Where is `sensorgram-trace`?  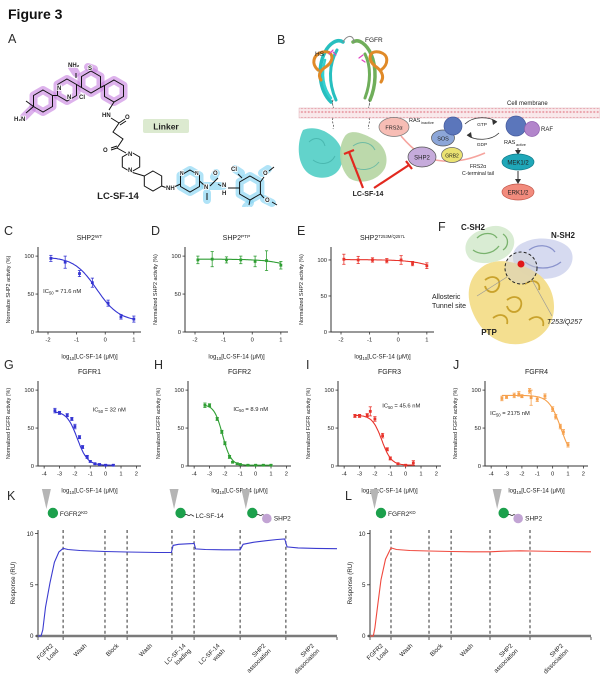
sensorgram-trace is located at coordinates (481, 592).